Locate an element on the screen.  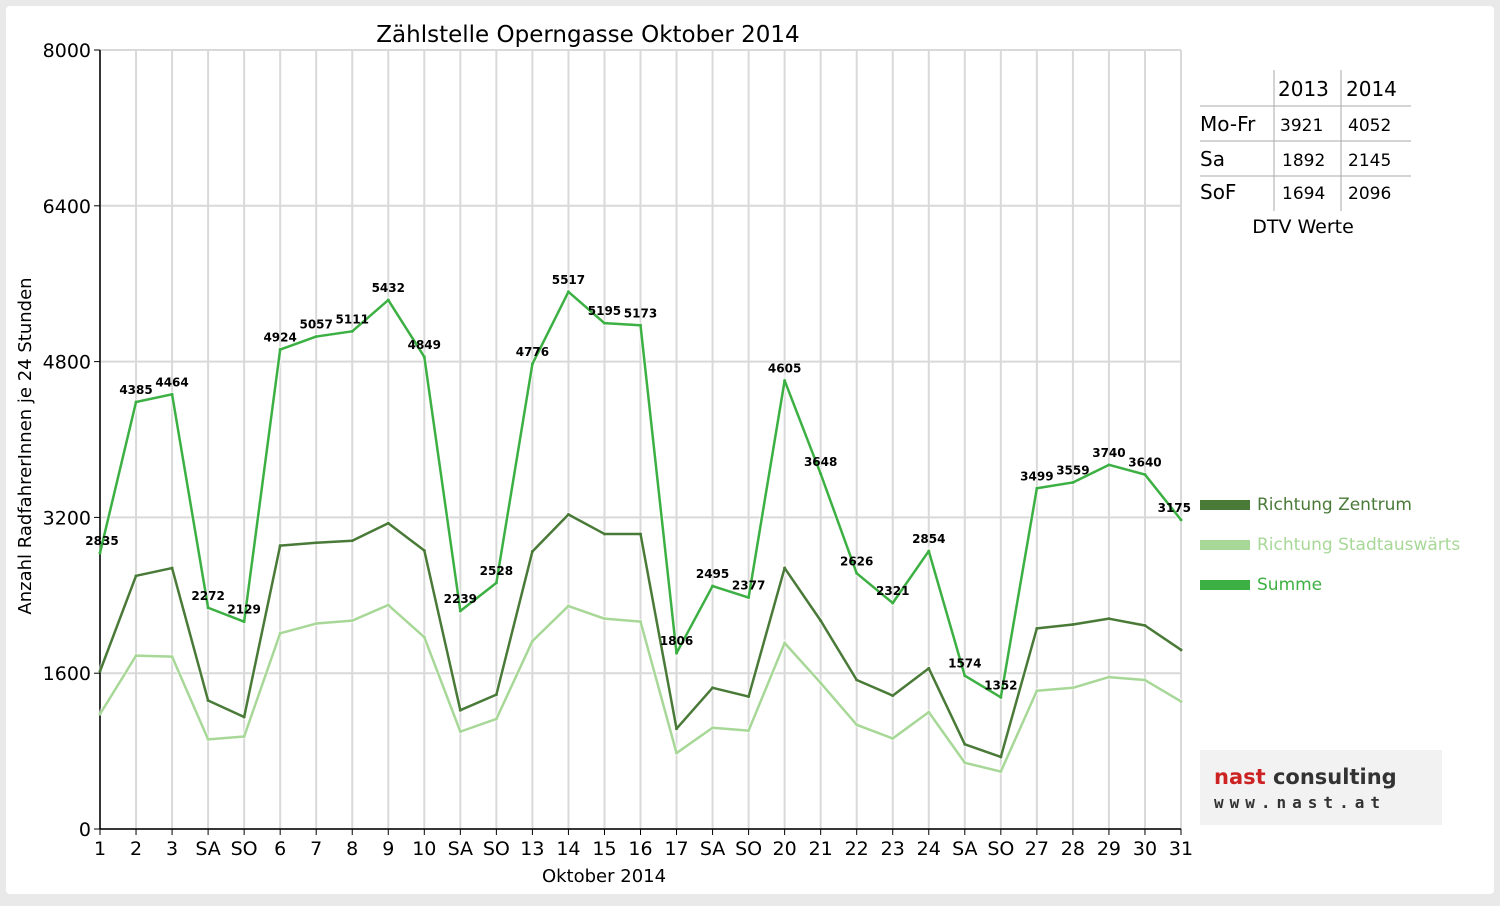
data-label-summe: 2239 is located at coordinates (460, 599).